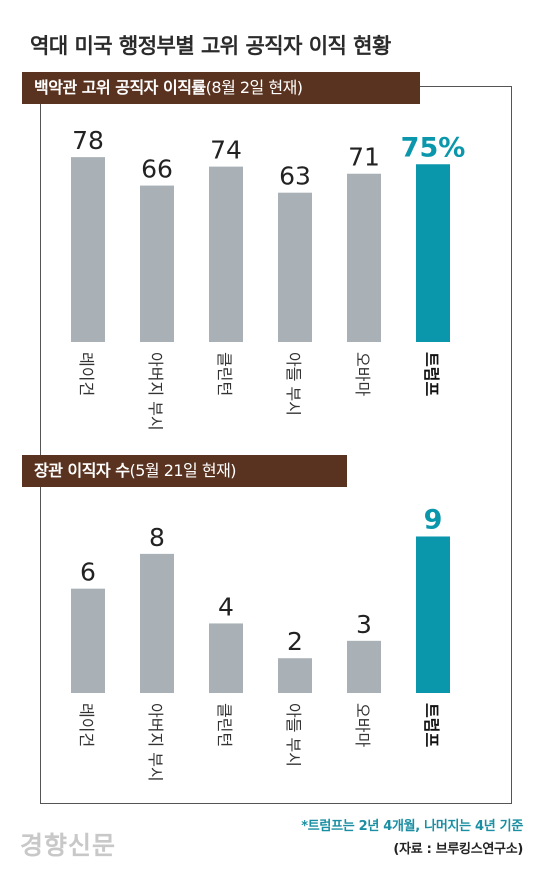 This screenshot has width=547, height=879. Describe the element at coordinates (224, 374) in the screenshot. I see `chart1-category-label: 클린턴` at that location.